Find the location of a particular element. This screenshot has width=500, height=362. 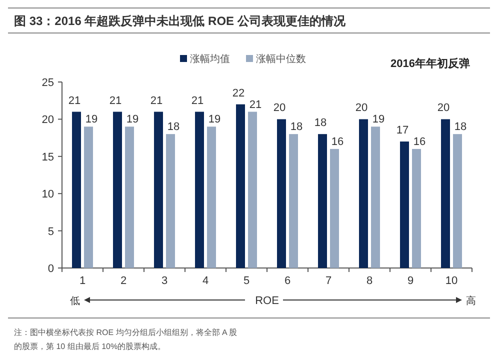

y-tick-label: 15 is located at coordinates (48, 157).